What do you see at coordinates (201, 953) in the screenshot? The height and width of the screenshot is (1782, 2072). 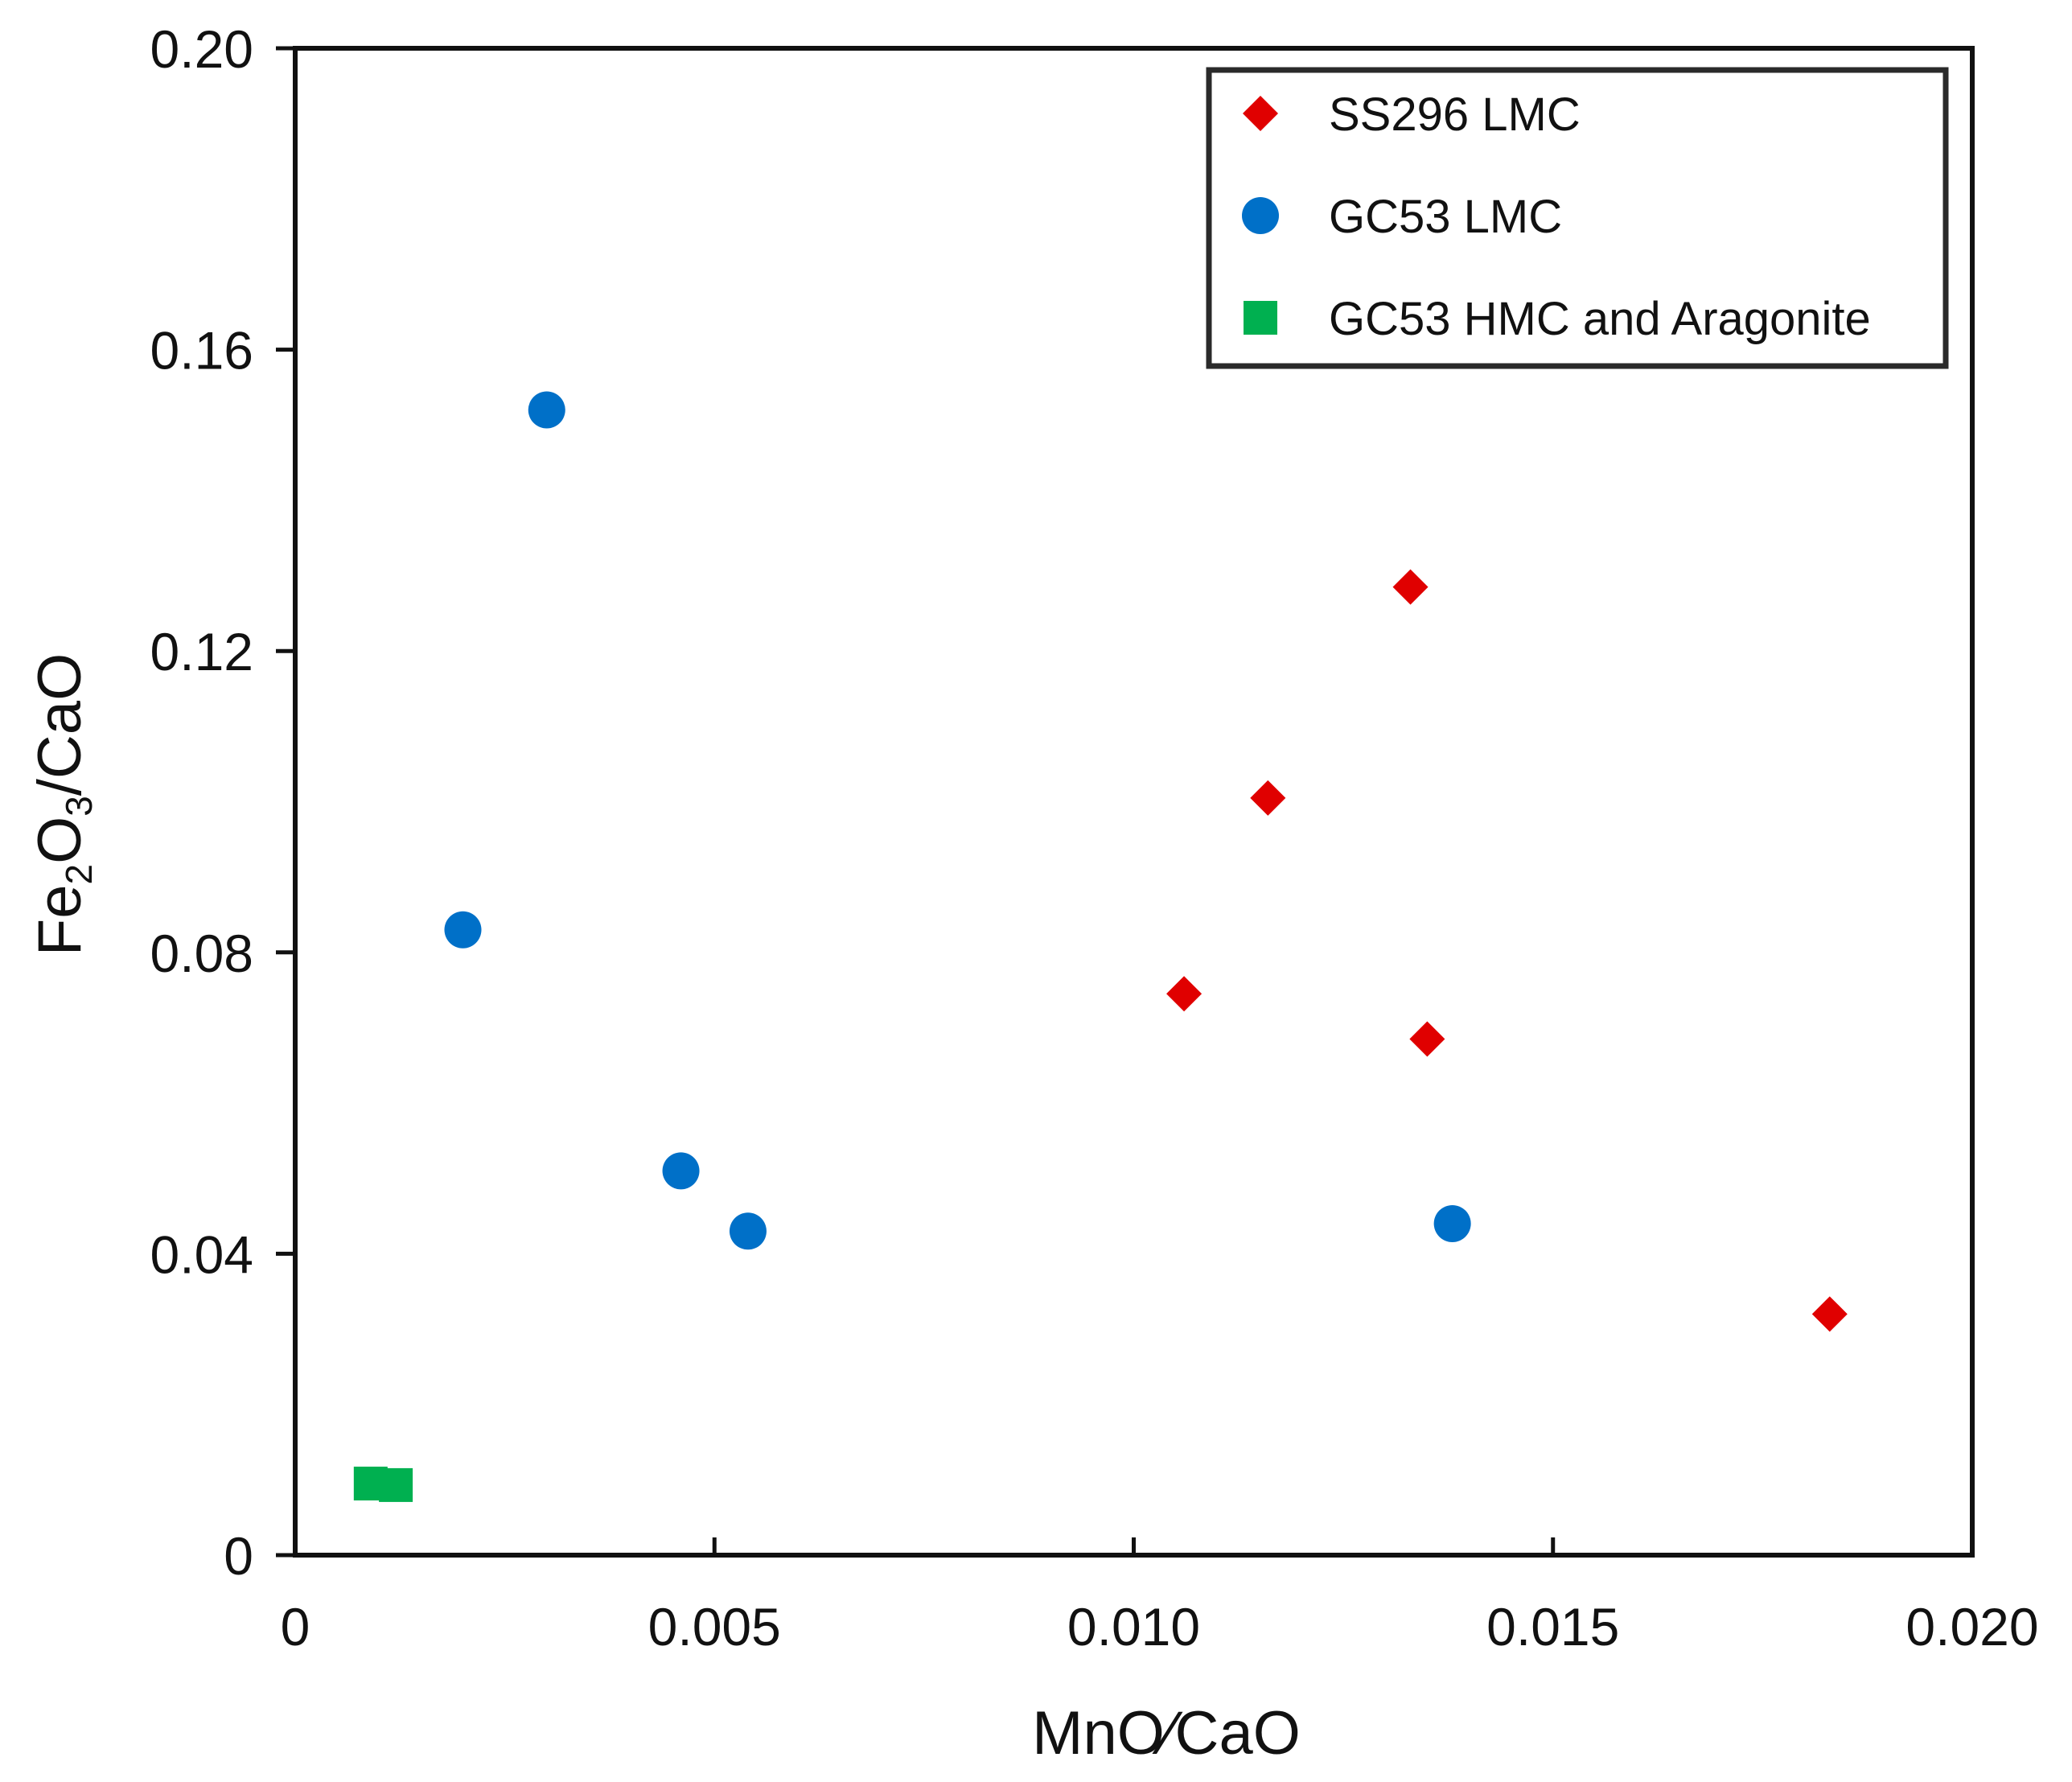 I see `y-tick-label: 0.08` at bounding box center [201, 953].